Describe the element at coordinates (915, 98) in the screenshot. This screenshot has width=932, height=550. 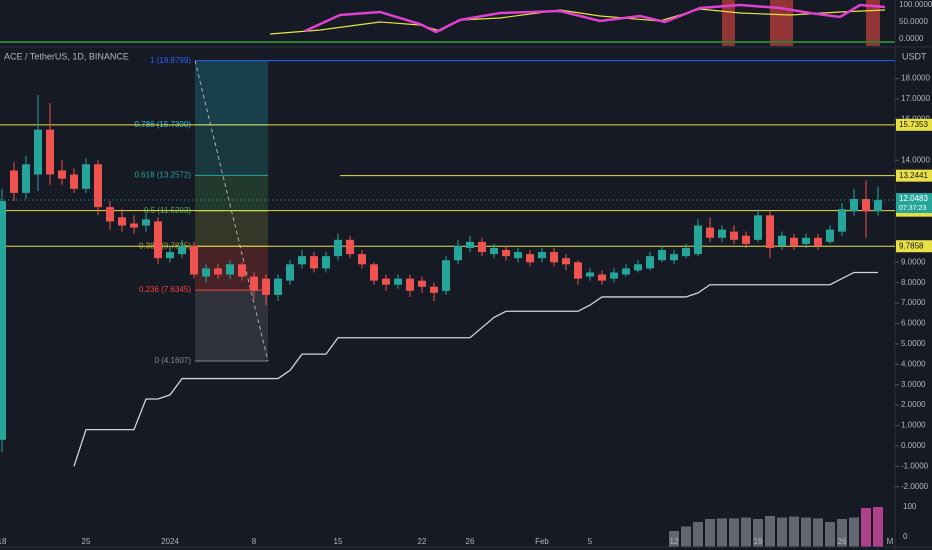
I see `y-tick-label: 17.0000` at that location.